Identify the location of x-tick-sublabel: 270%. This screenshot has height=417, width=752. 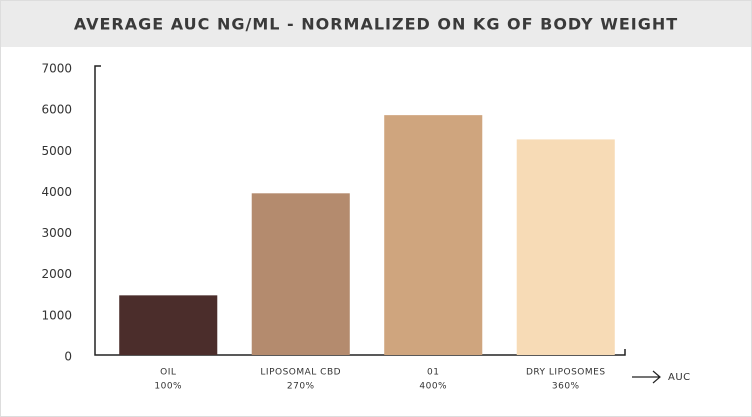
(301, 387).